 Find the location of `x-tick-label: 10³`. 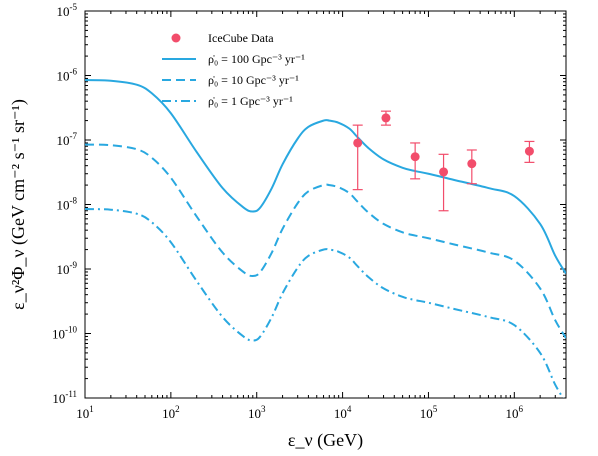

x-tick-label: 10³ is located at coordinates (257, 412).